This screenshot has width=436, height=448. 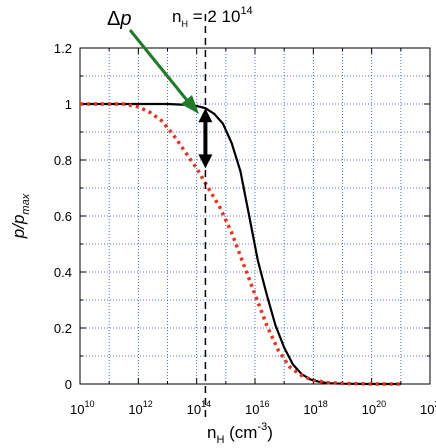 I want to click on y-tick-label: 0.4, so click(x=63, y=272).